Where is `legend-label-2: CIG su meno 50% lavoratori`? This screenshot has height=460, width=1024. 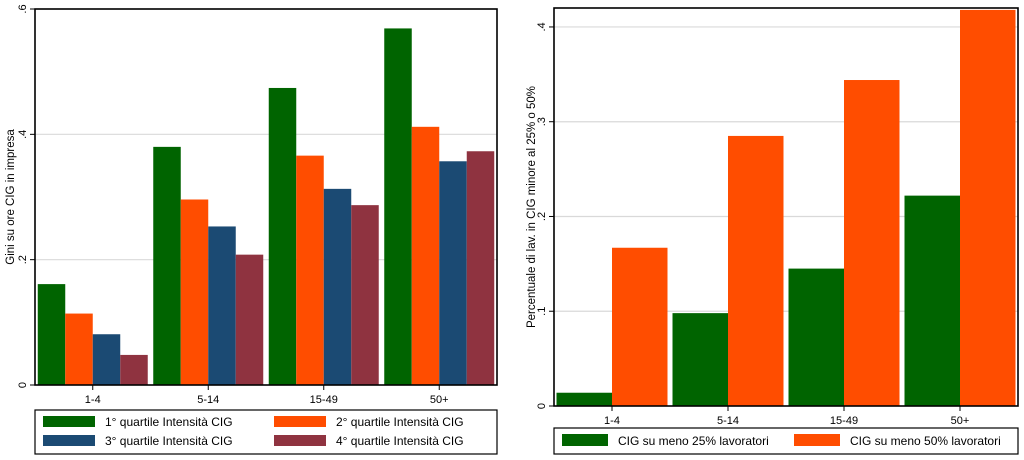 legend-label-2: CIG su meno 50% lavoratori is located at coordinates (925, 441).